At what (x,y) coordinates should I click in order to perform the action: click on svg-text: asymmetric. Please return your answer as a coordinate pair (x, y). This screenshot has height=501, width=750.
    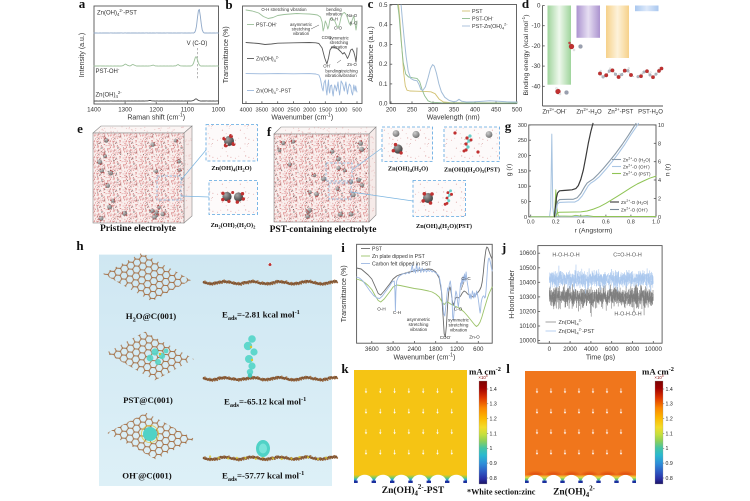
    Looking at the image, I should click on (419, 319).